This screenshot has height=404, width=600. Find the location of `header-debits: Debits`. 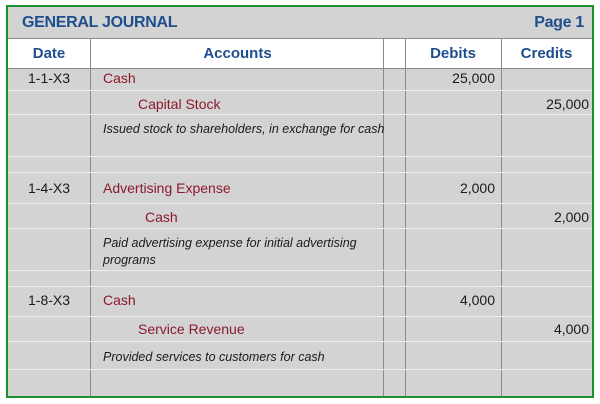

header-debits: Debits is located at coordinates (453, 53).